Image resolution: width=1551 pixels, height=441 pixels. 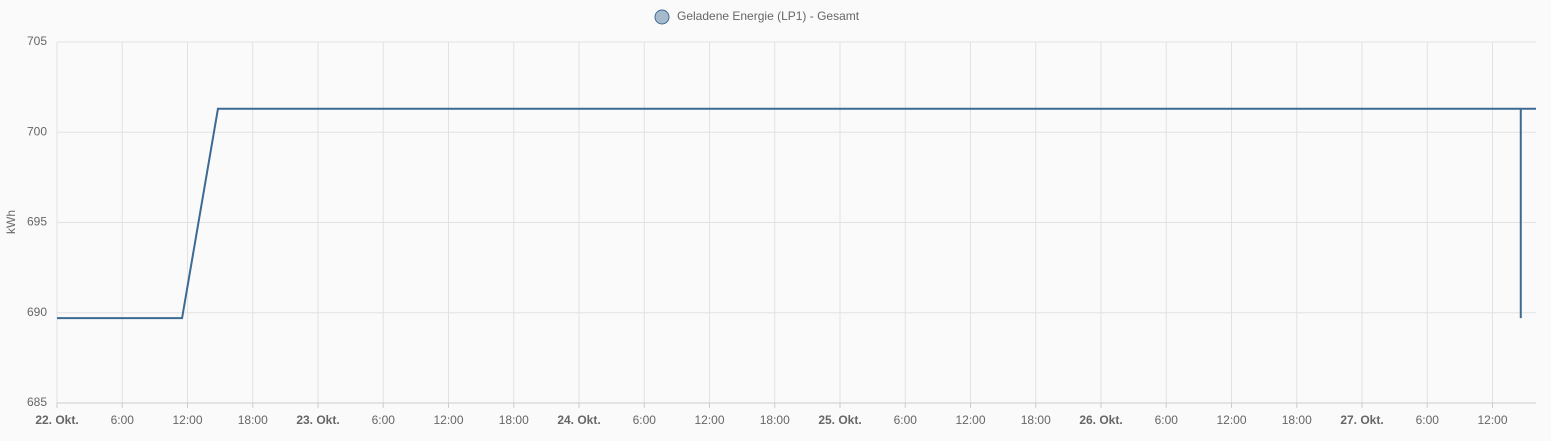 What do you see at coordinates (56, 420) in the screenshot?
I see `x-tick-label: 22. Okt.` at bounding box center [56, 420].